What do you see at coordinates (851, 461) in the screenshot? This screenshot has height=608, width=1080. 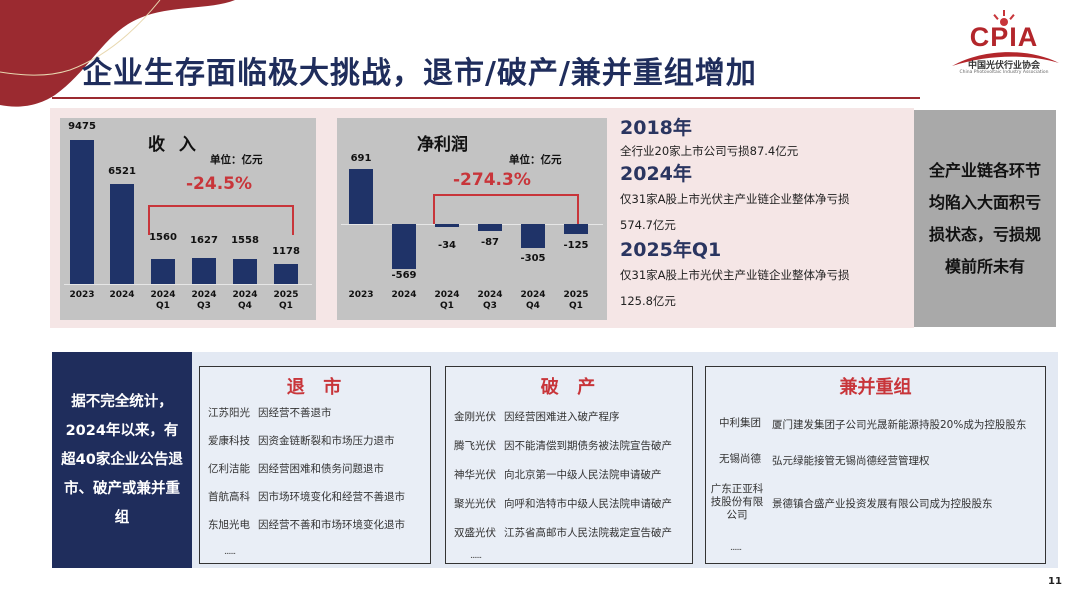 I see `merger-desc: 弘元绿能接管无锡尚德经营管理权` at bounding box center [851, 461].